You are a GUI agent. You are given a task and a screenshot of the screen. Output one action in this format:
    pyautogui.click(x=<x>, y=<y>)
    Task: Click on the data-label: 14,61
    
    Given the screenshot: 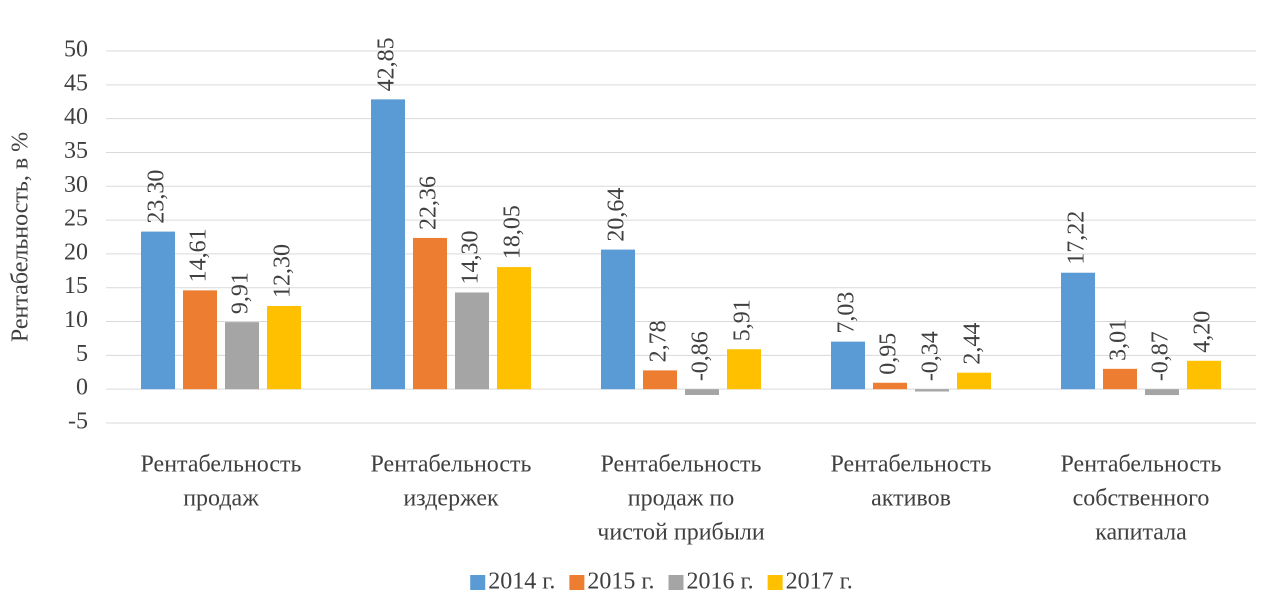 What is the action you would take?
    pyautogui.click(x=199, y=255)
    